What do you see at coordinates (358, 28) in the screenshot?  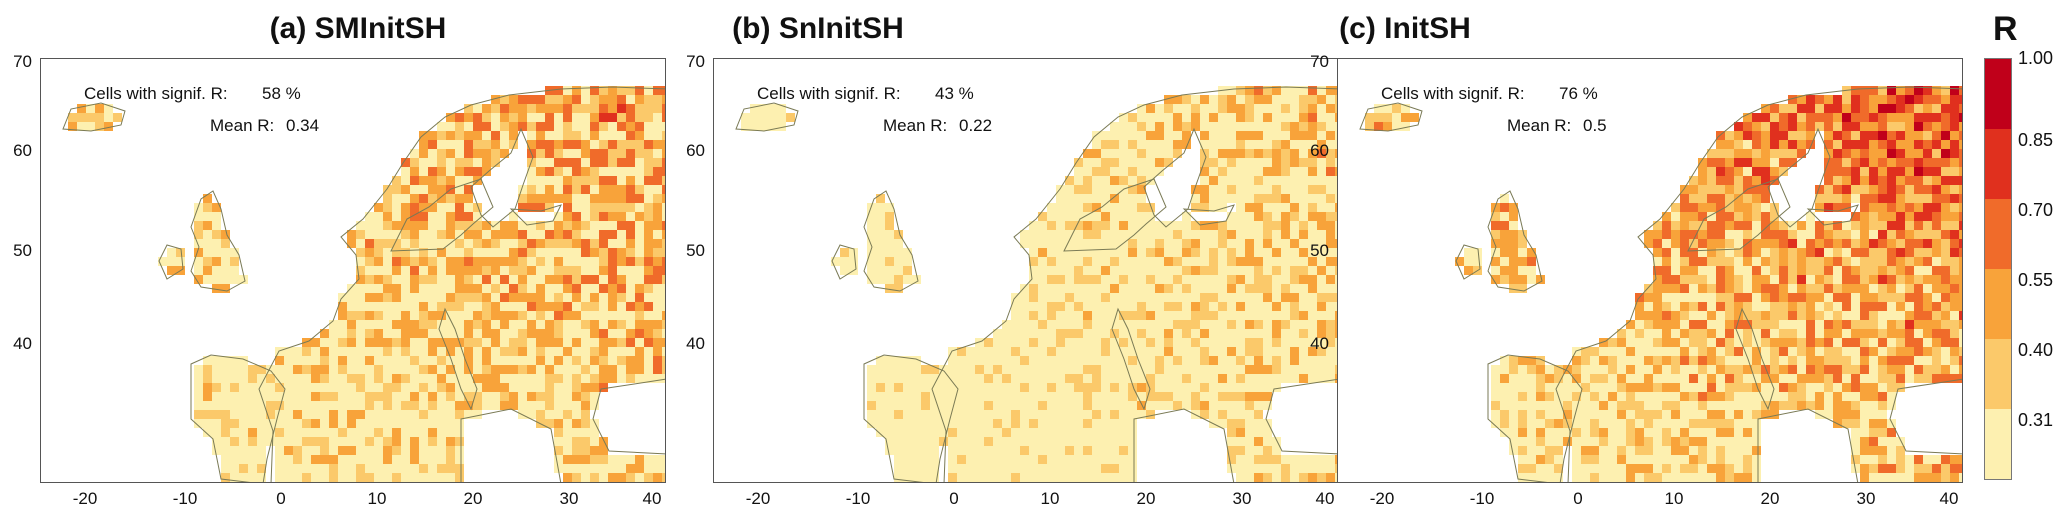 I see `panel-title-a: (a) SMInitSH` at bounding box center [358, 28].